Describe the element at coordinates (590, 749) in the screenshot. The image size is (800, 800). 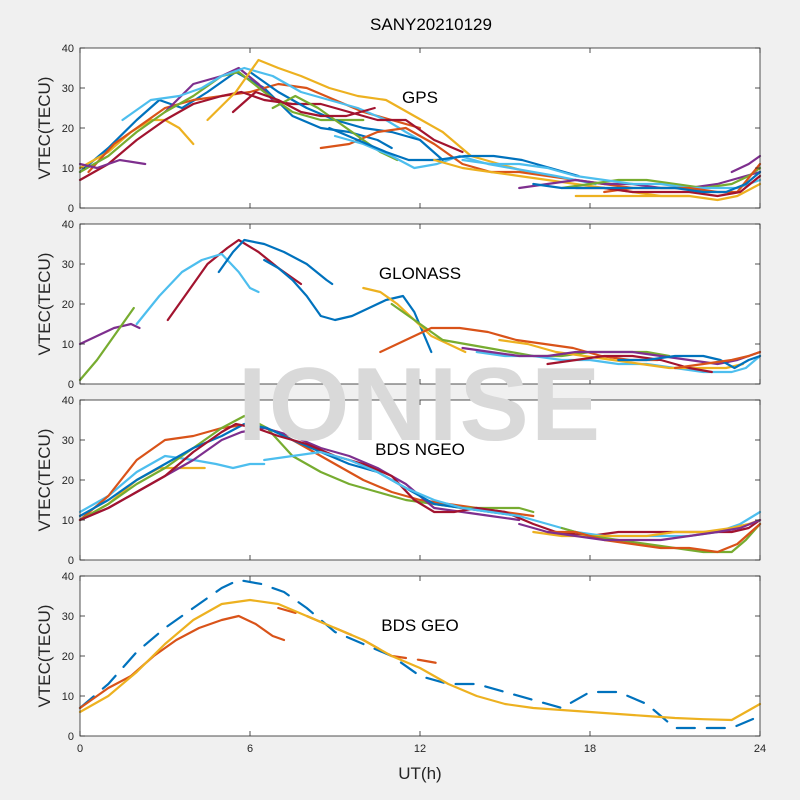
I see `x-tick-label: 18` at that location.